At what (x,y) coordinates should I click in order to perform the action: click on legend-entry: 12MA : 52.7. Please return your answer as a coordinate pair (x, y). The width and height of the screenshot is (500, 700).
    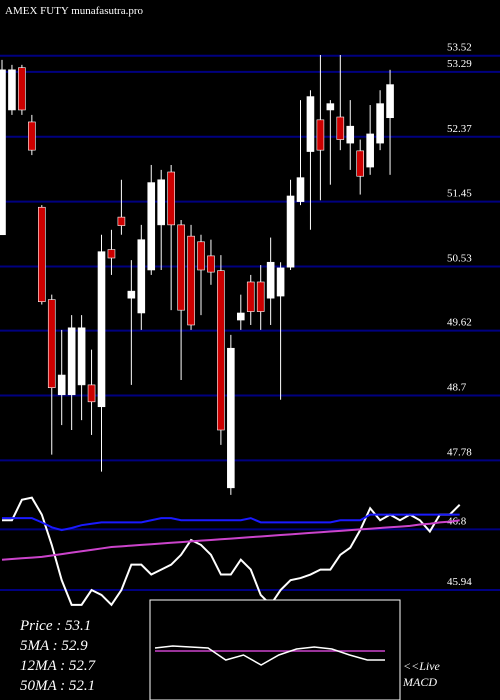
    Looking at the image, I should click on (58, 666).